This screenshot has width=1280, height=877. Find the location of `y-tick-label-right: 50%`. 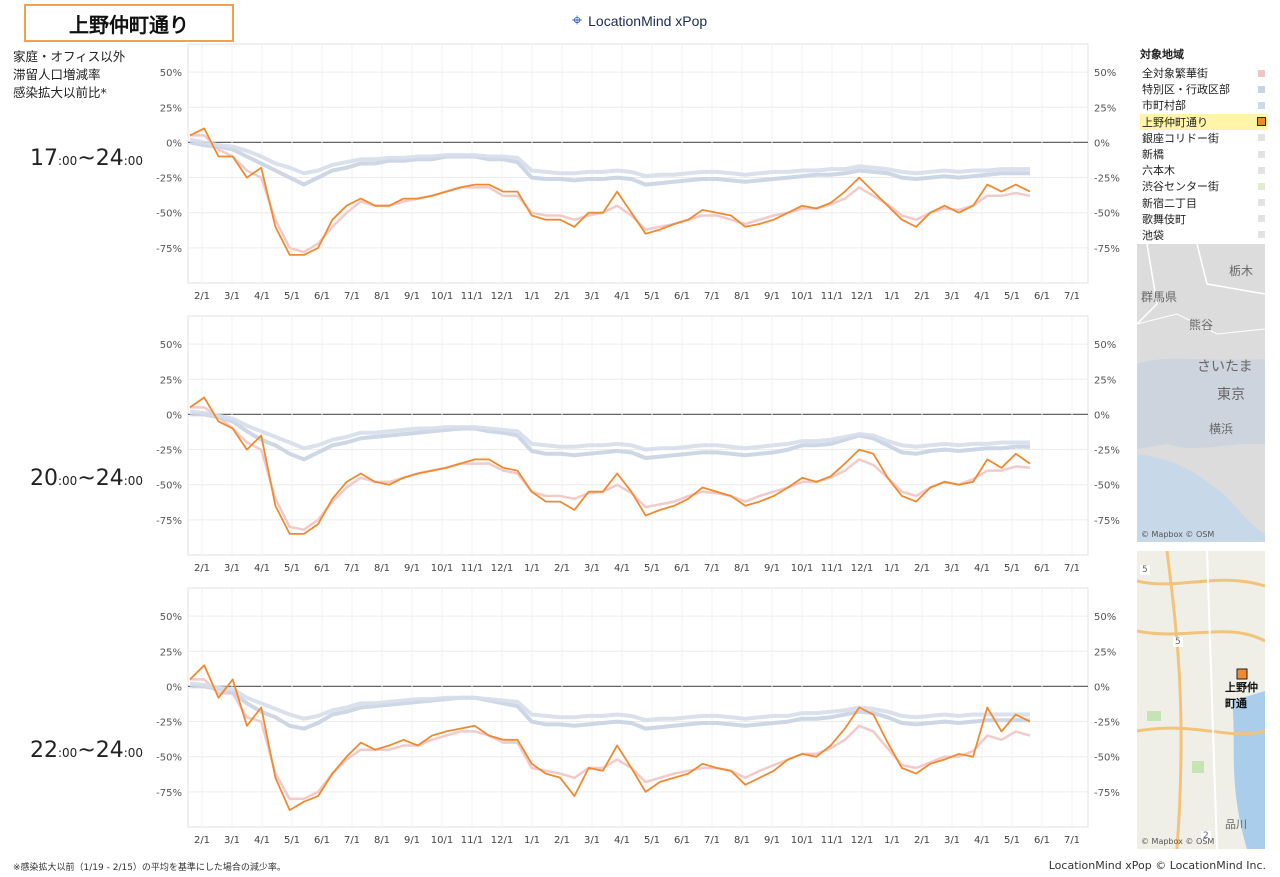

y-tick-label-right: 50% is located at coordinates (1105, 617).